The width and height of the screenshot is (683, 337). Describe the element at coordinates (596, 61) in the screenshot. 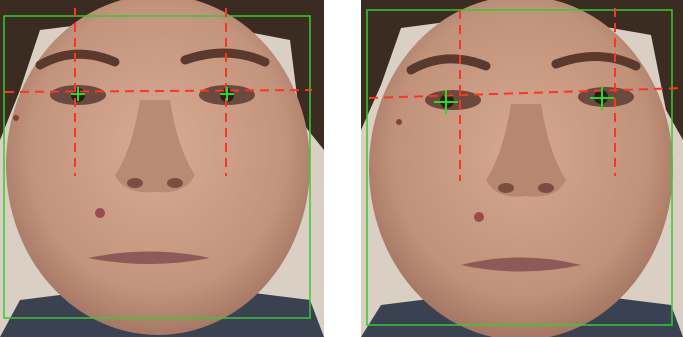

I see `right-eyebrow` at that location.